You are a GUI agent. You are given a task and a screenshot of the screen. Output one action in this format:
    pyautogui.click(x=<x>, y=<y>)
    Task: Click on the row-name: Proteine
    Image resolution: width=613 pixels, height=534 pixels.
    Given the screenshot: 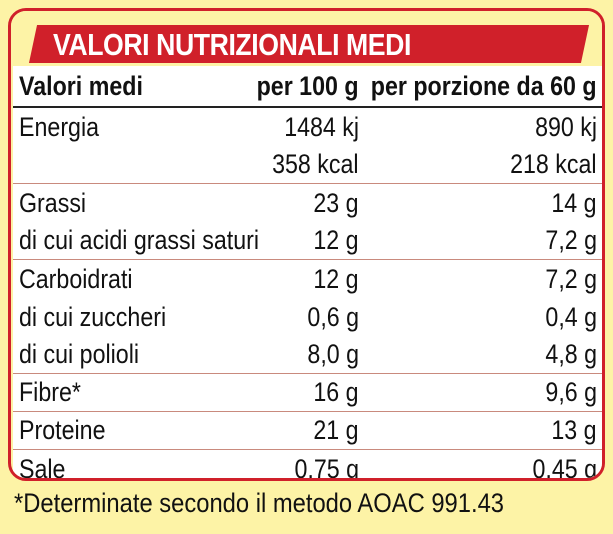 What is the action you would take?
    pyautogui.click(x=62, y=430)
    